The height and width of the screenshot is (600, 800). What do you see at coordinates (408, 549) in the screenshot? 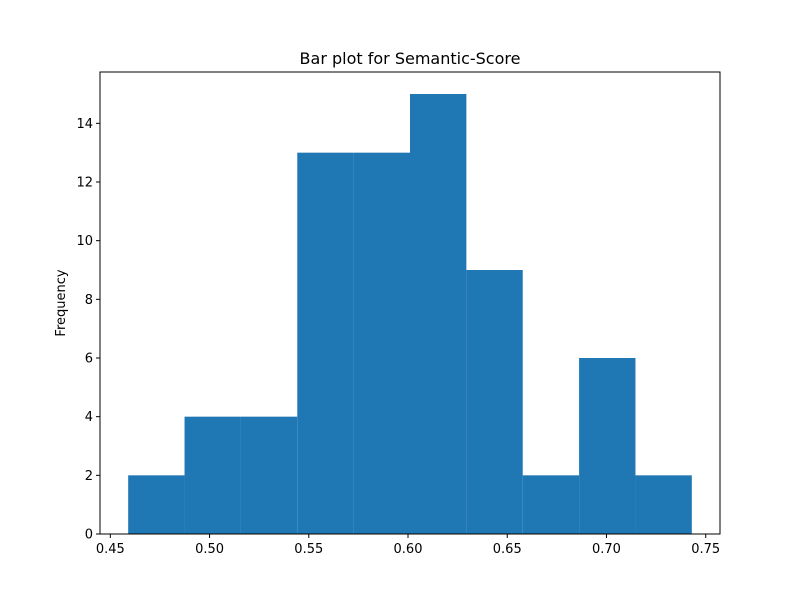
I see `x-tick-label: 0.60` at bounding box center [408, 549].